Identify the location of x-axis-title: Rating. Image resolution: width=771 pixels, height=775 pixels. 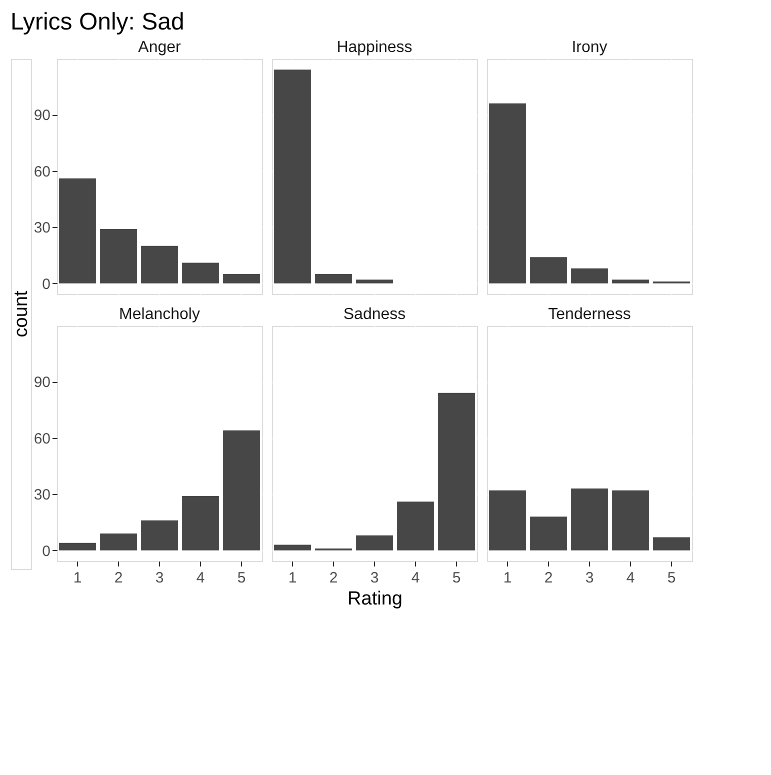
(375, 599).